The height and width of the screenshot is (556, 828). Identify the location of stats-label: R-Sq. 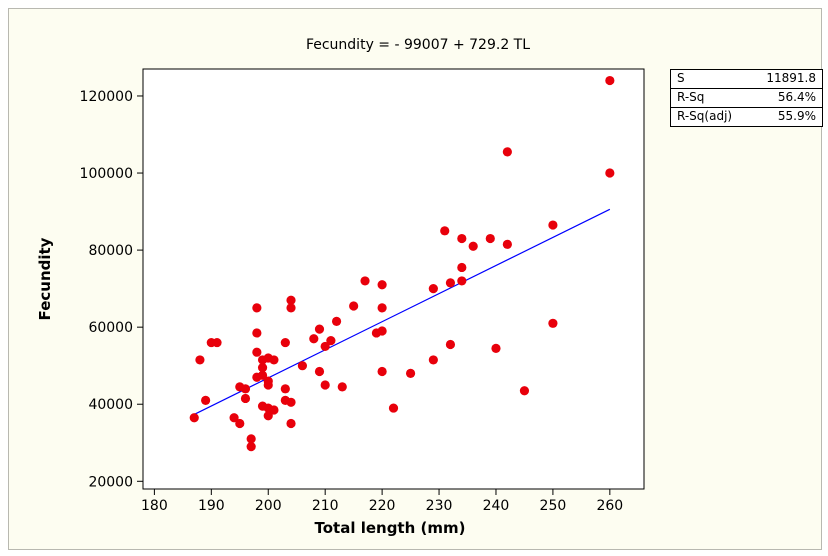
(691, 97).